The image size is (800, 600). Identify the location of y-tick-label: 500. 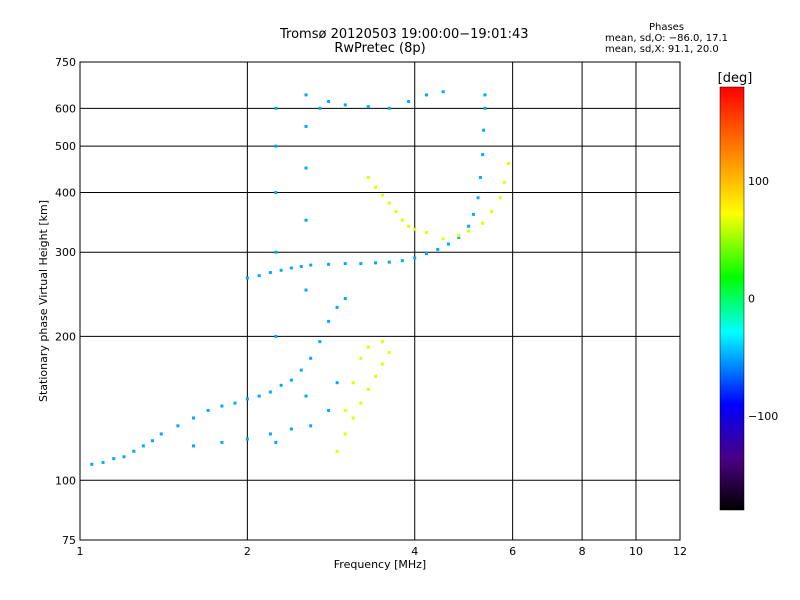
(65, 146).